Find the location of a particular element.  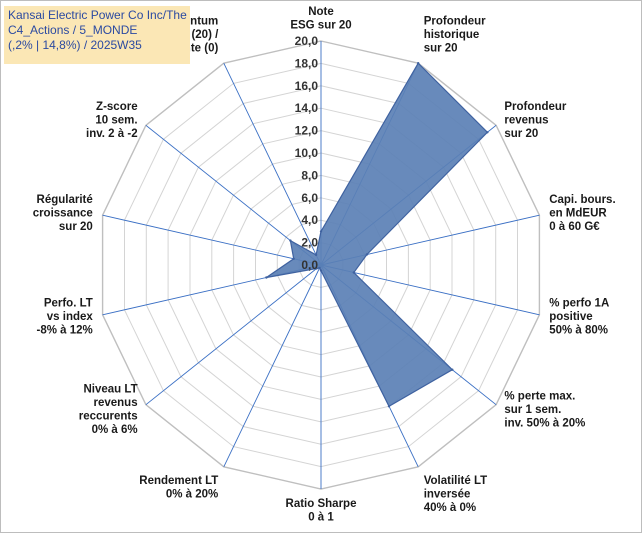

axis-label-line: reccurents is located at coordinates (108, 417).